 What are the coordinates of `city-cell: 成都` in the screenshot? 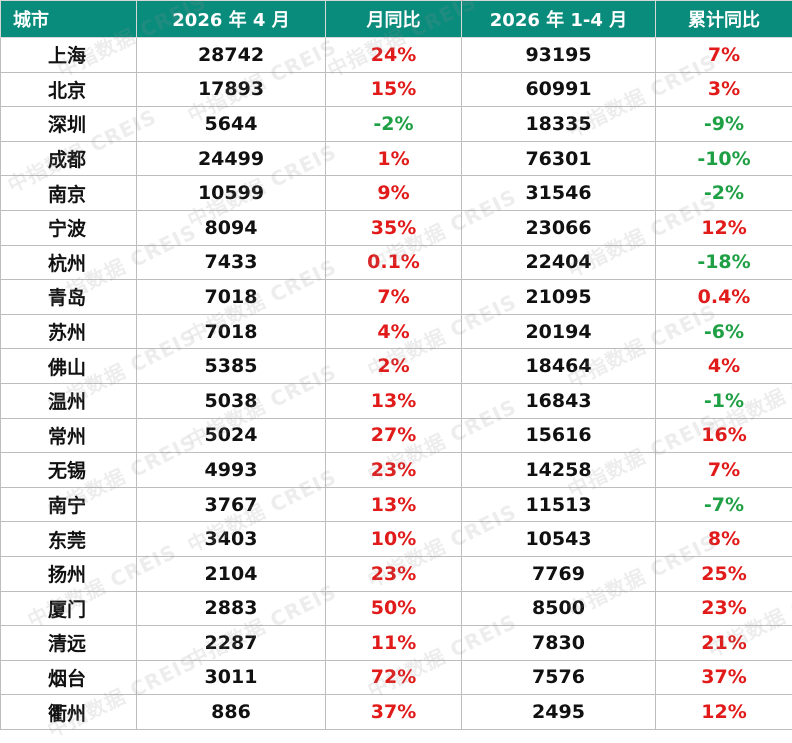 It's located at (69, 158).